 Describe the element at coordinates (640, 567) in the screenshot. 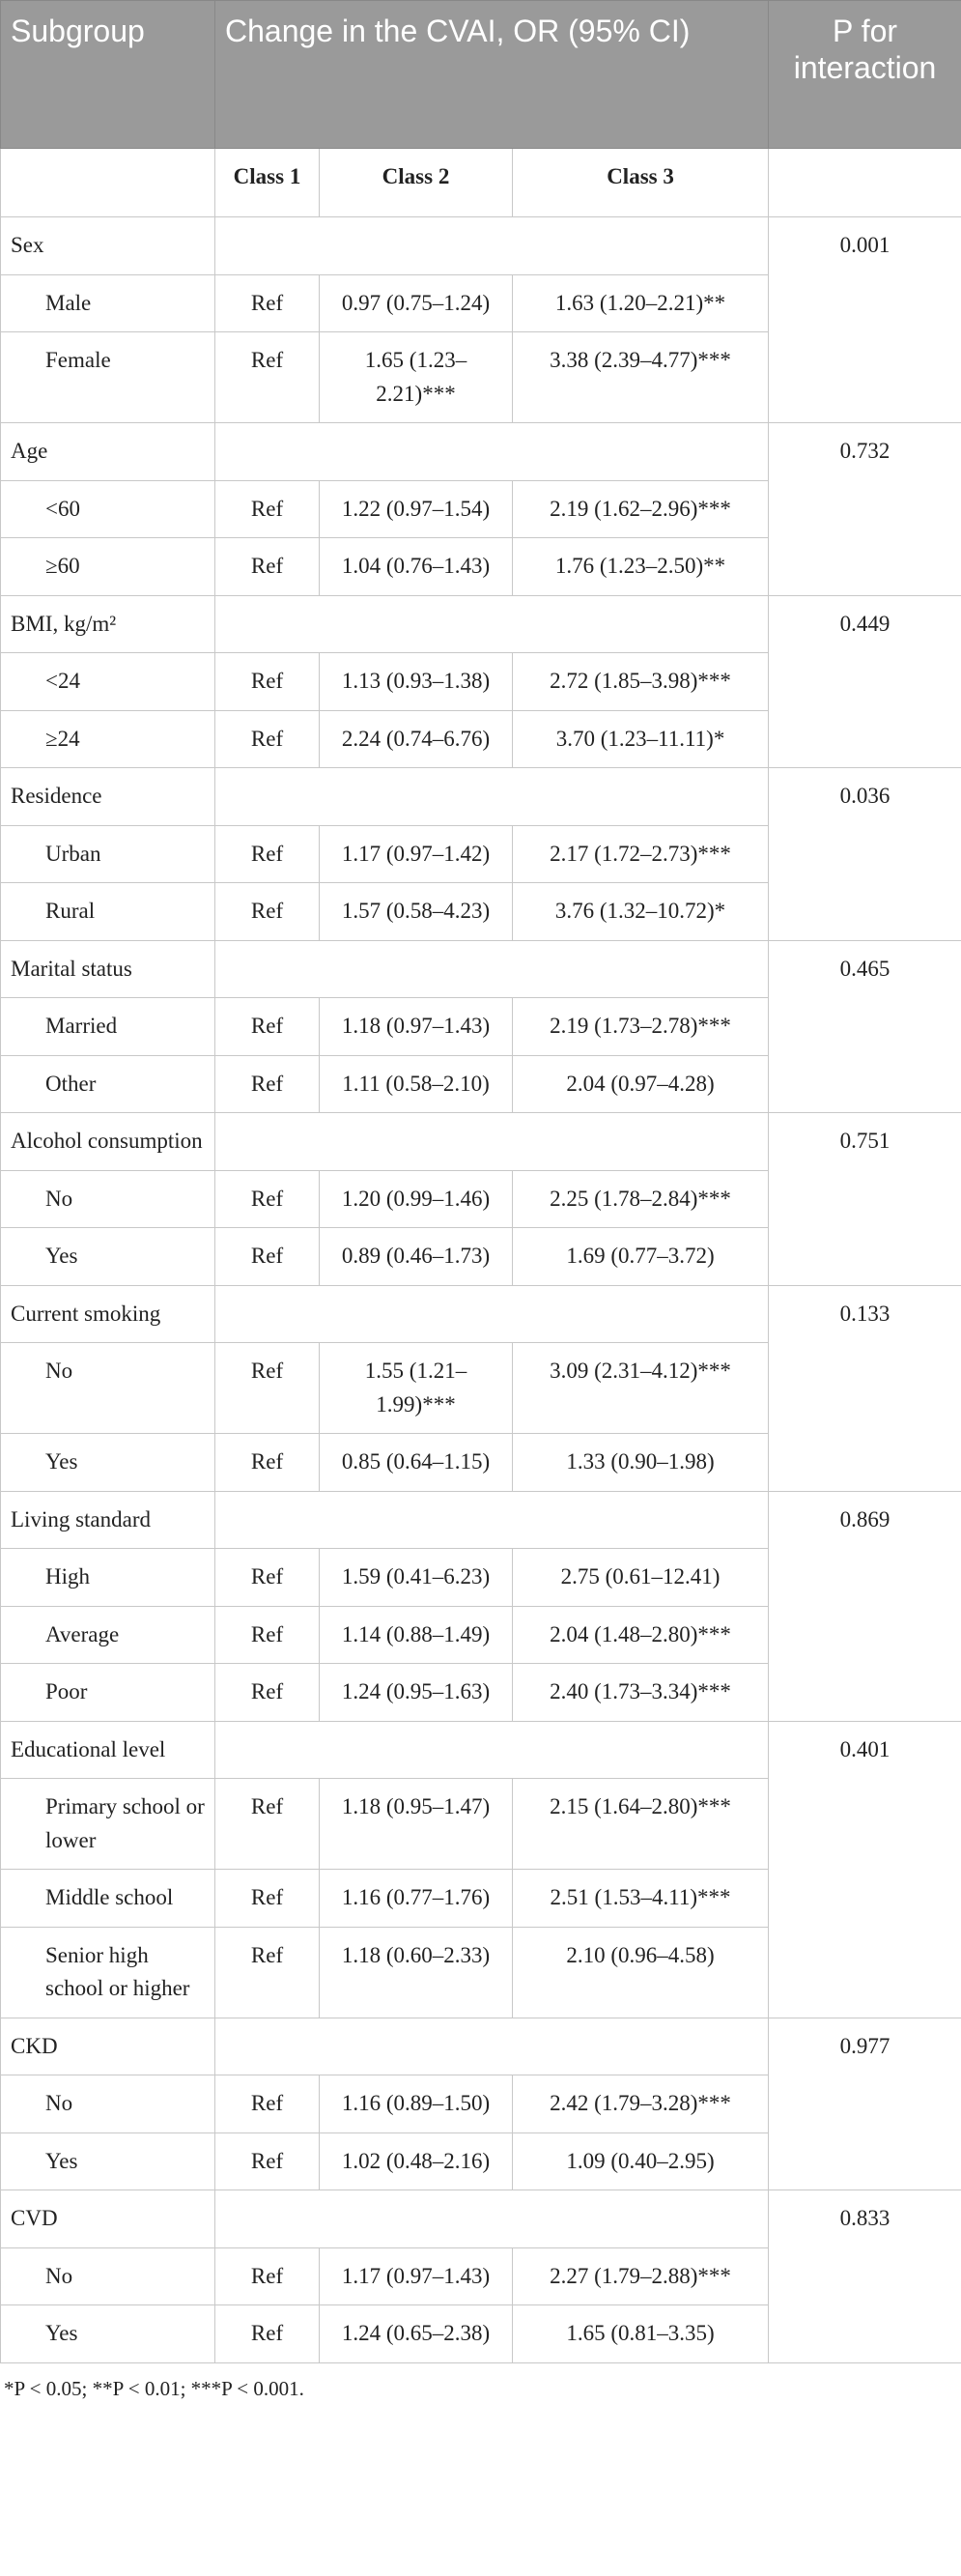

I see `or-cell: 1.76 (1.23–2.50)**` at that location.